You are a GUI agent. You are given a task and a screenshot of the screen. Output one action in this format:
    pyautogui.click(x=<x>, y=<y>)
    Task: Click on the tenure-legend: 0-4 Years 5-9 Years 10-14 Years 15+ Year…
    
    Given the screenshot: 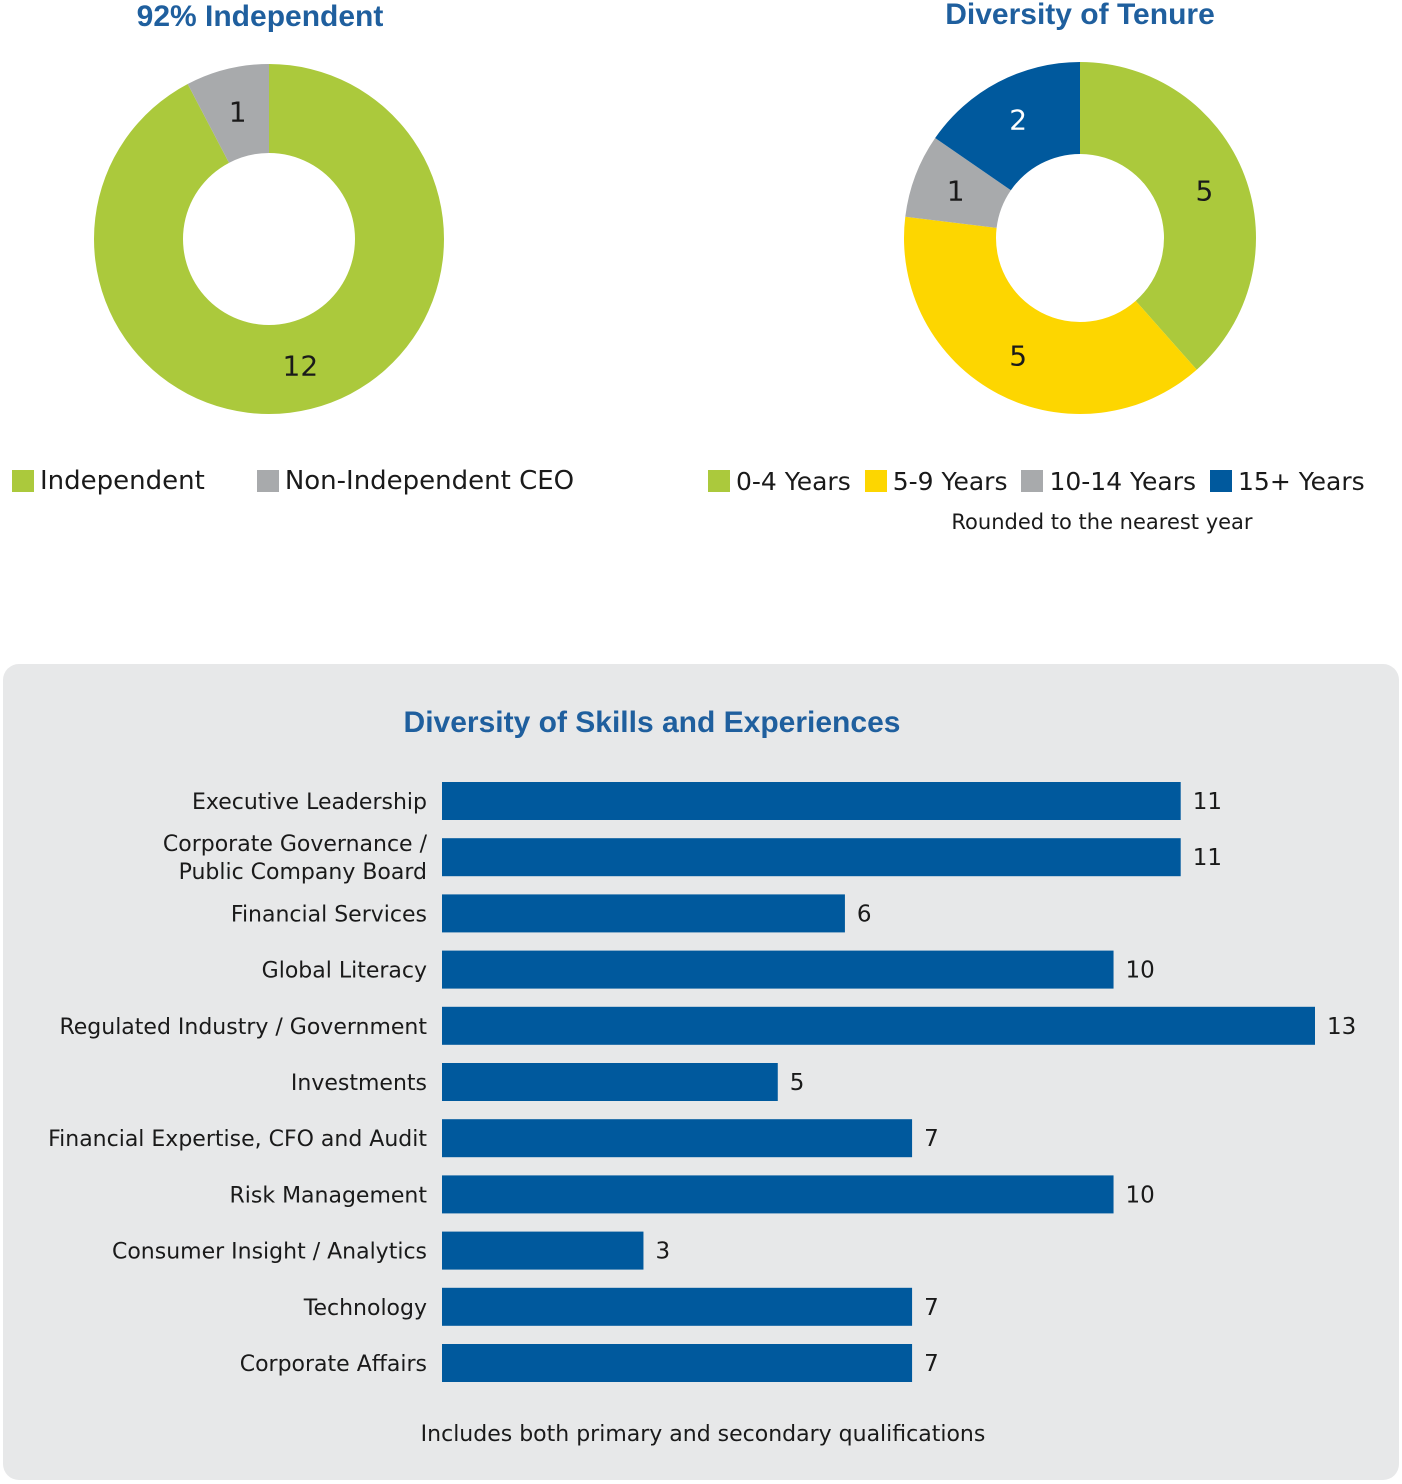 What is the action you would take?
    pyautogui.click(x=1036, y=481)
    